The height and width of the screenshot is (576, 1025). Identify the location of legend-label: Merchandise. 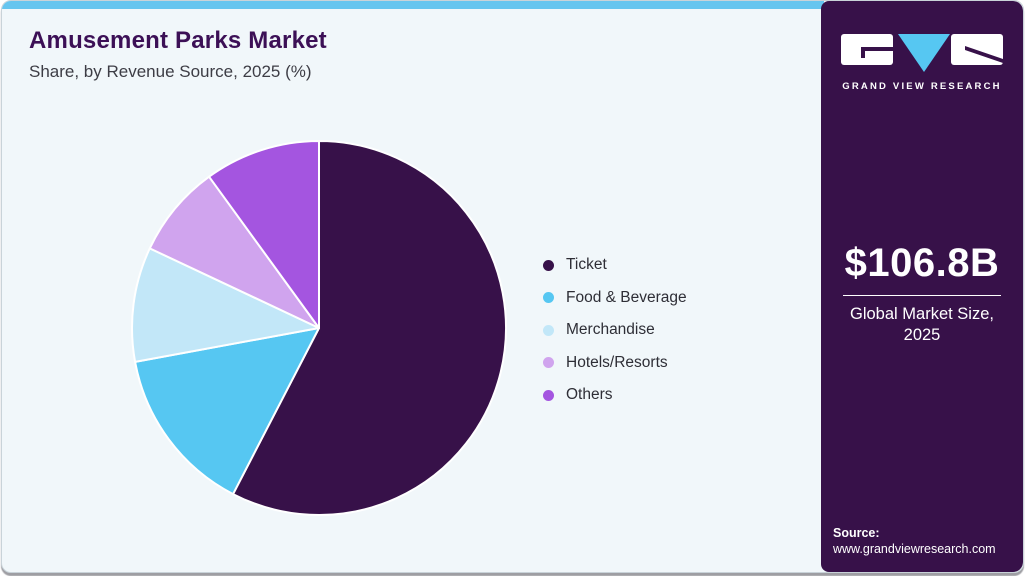
(610, 330).